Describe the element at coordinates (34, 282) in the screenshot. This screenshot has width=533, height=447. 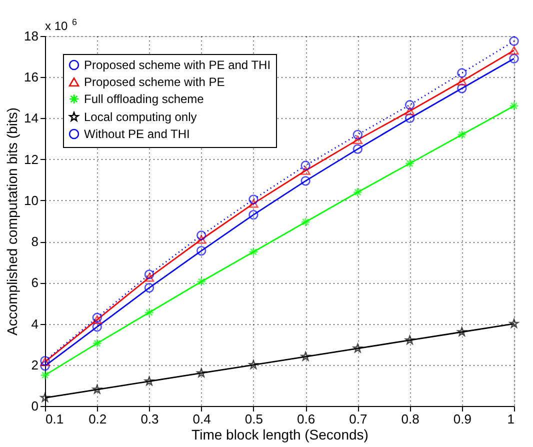
I see `y-tick-label: 6` at that location.